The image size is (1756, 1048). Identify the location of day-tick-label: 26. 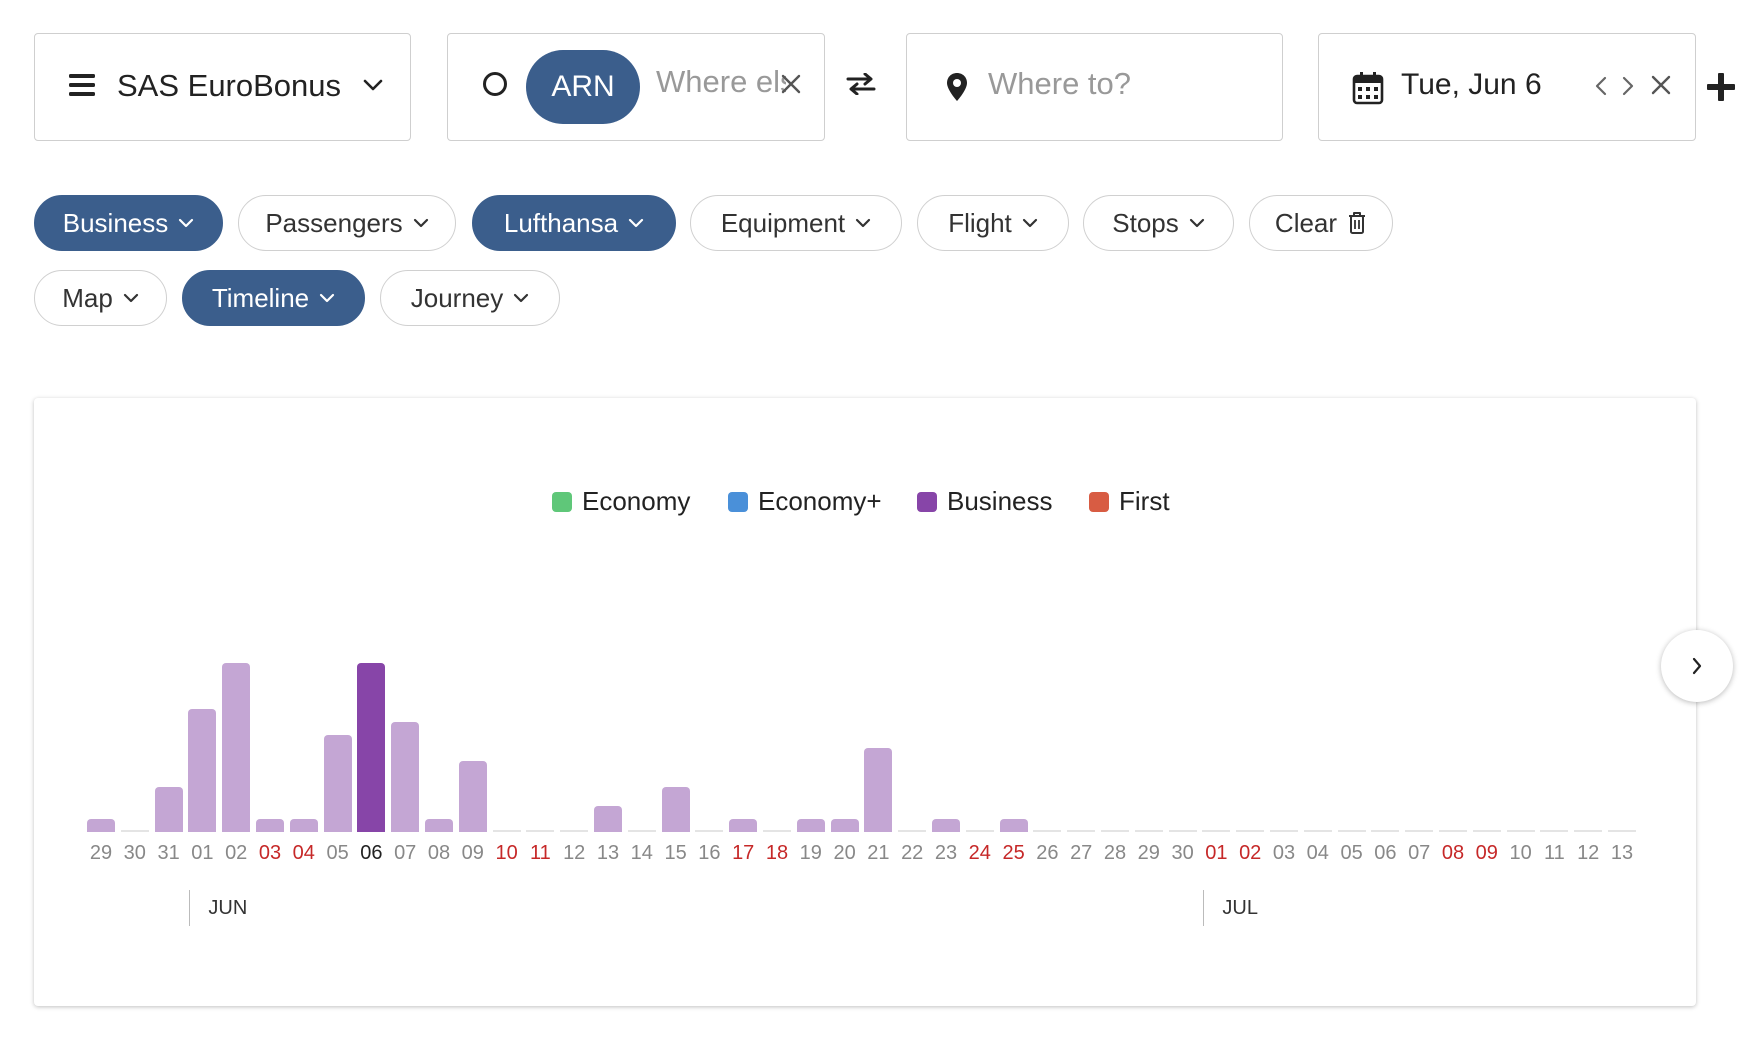
(1047, 853).